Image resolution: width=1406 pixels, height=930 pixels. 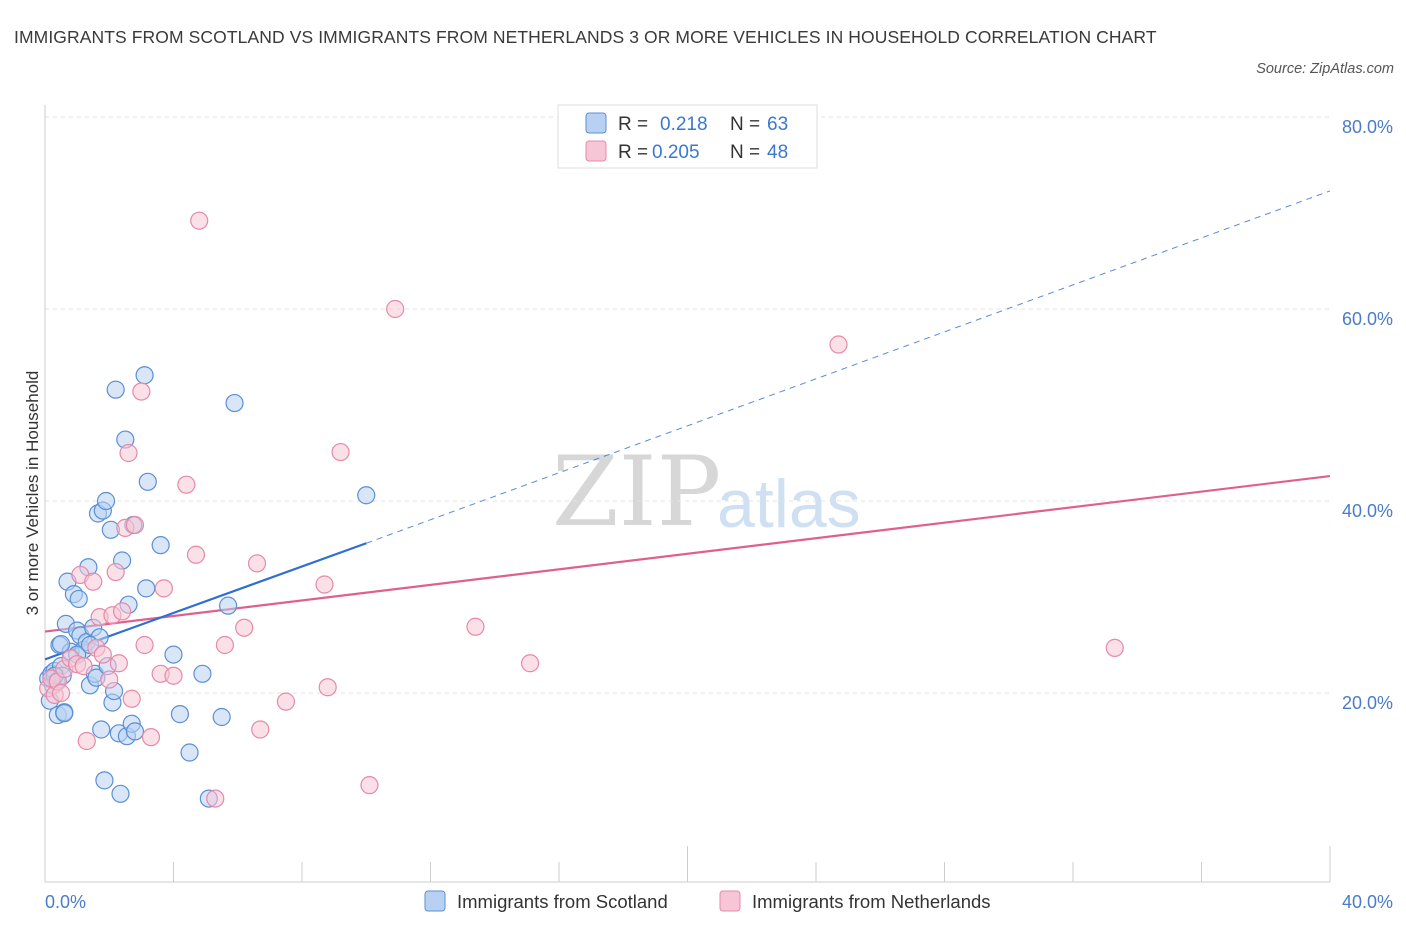 What do you see at coordinates (633, 152) in the screenshot?
I see `legend-r-label-2: R =` at bounding box center [633, 152].